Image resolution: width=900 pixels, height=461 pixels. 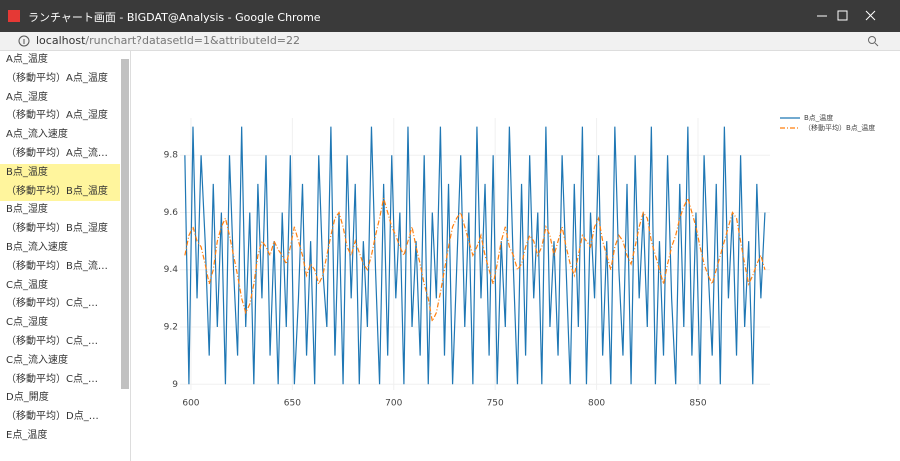 I want to click on sidebar-item: C点_温度, so click(x=27, y=285).